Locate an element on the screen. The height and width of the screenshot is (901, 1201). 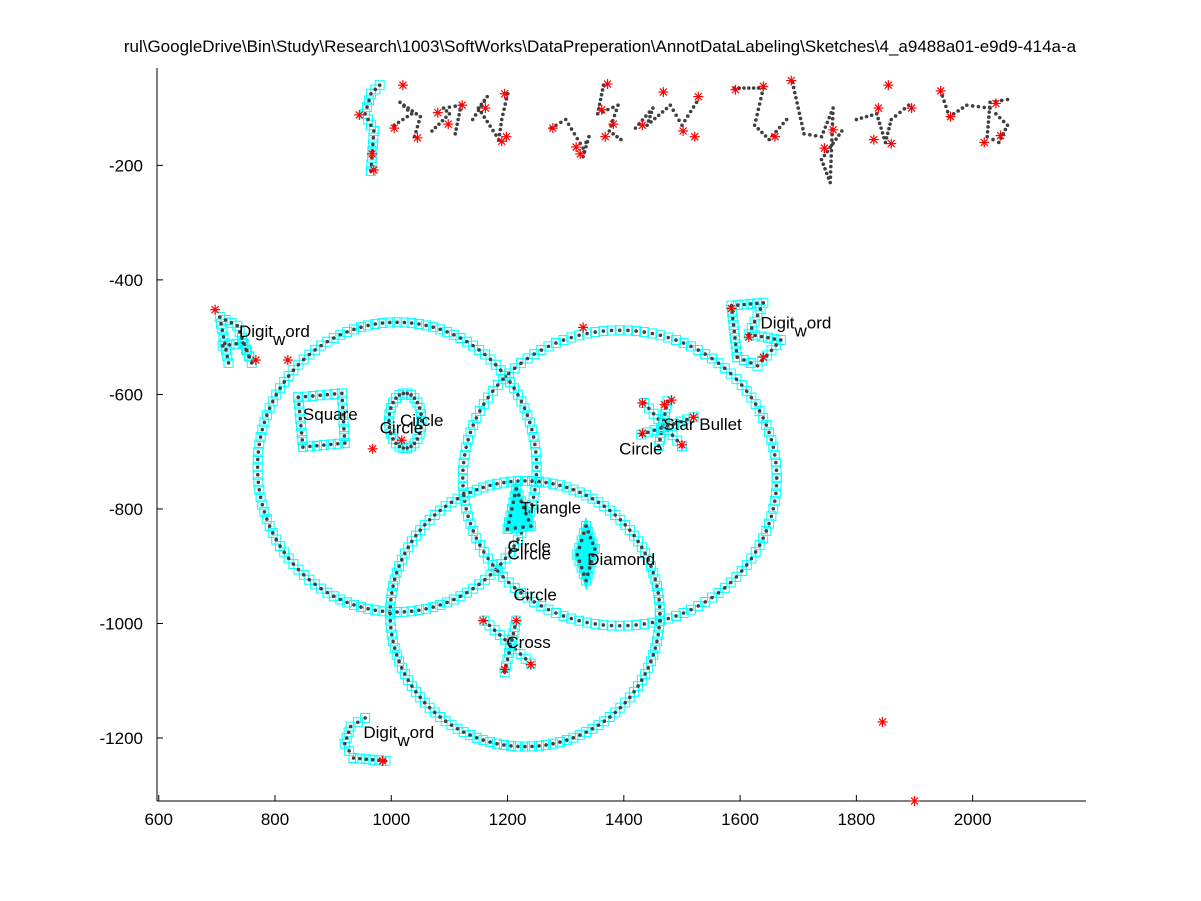
diamond-stroke is located at coordinates (586, 553).